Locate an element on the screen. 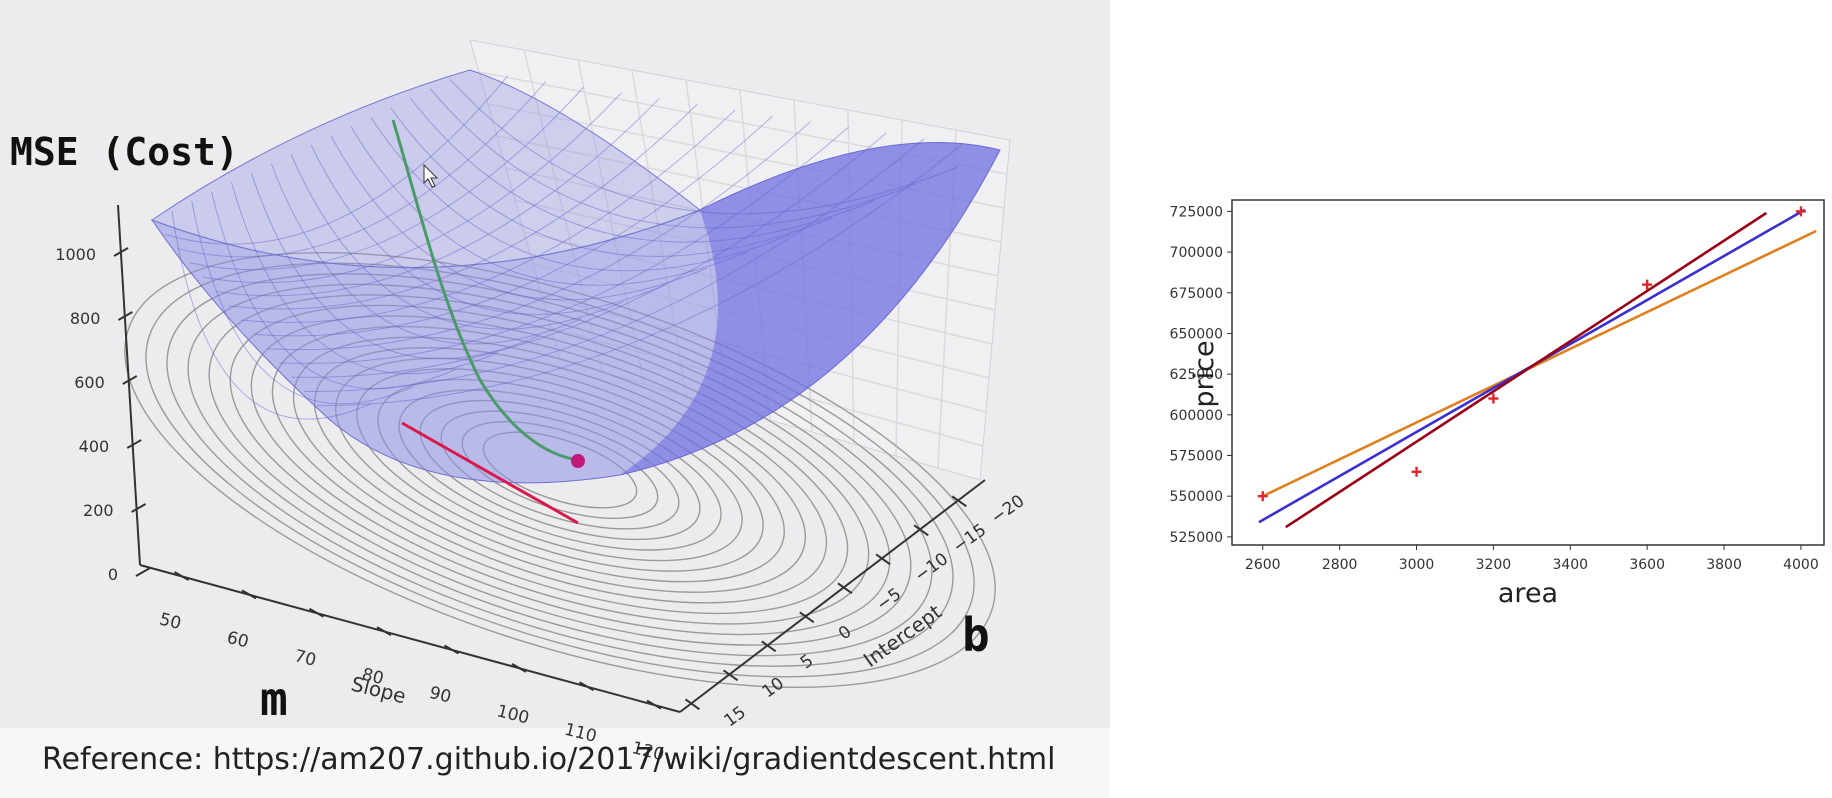  projection-line is located at coordinates (490, 473).